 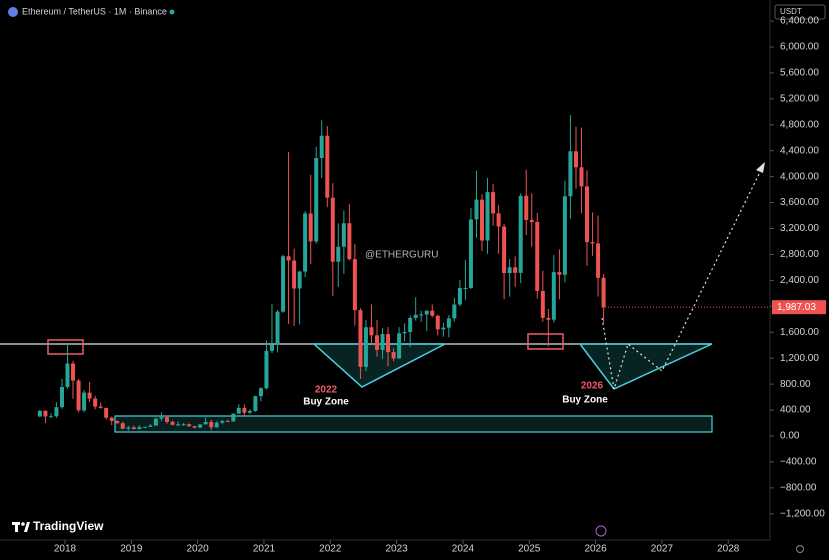 I want to click on brand: TradingView, so click(x=68, y=526).